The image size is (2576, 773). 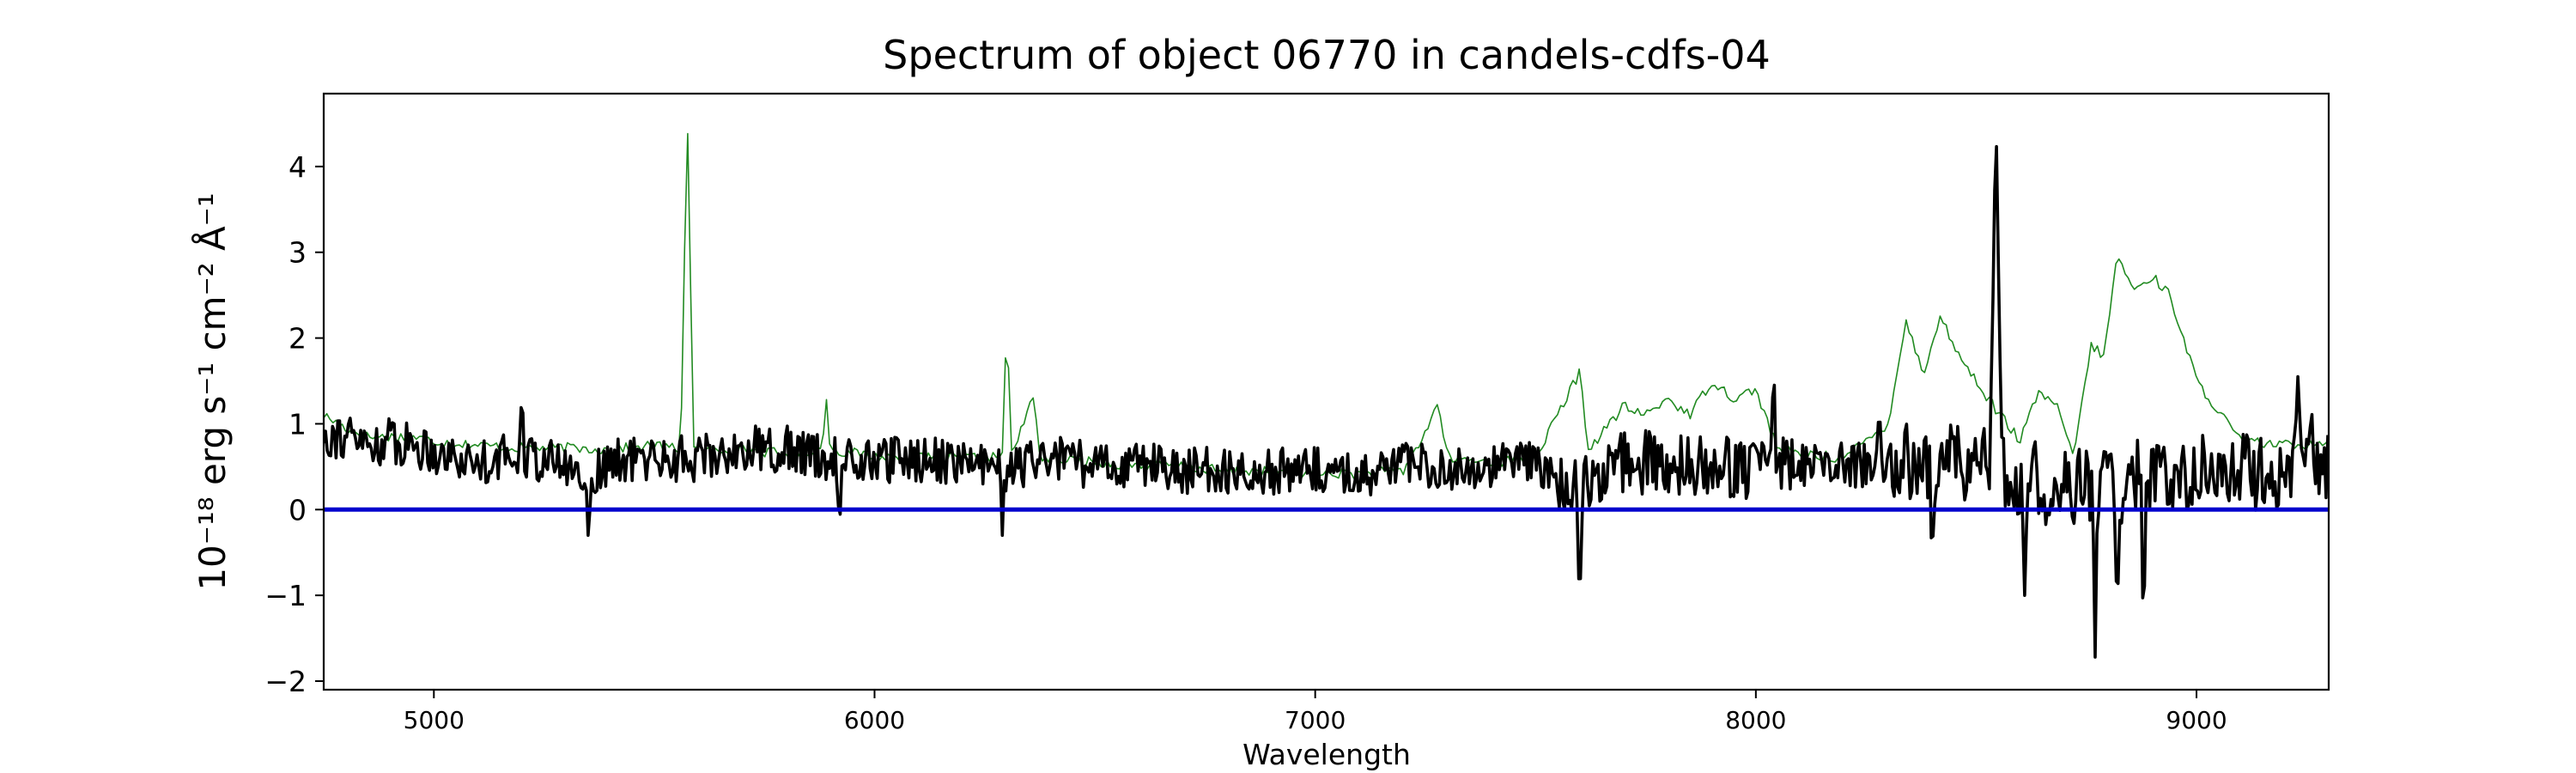 What do you see at coordinates (1755, 720) in the screenshot?
I see `x-tick-label: 8000` at bounding box center [1755, 720].